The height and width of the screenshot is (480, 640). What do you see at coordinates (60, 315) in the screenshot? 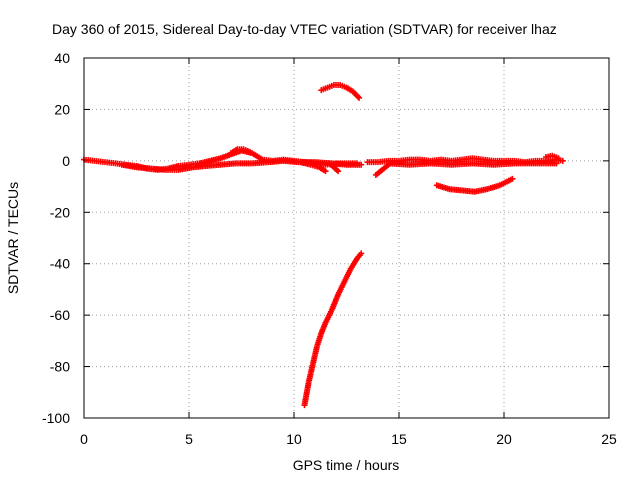
I see `y-tick-label: -60` at bounding box center [60, 315].